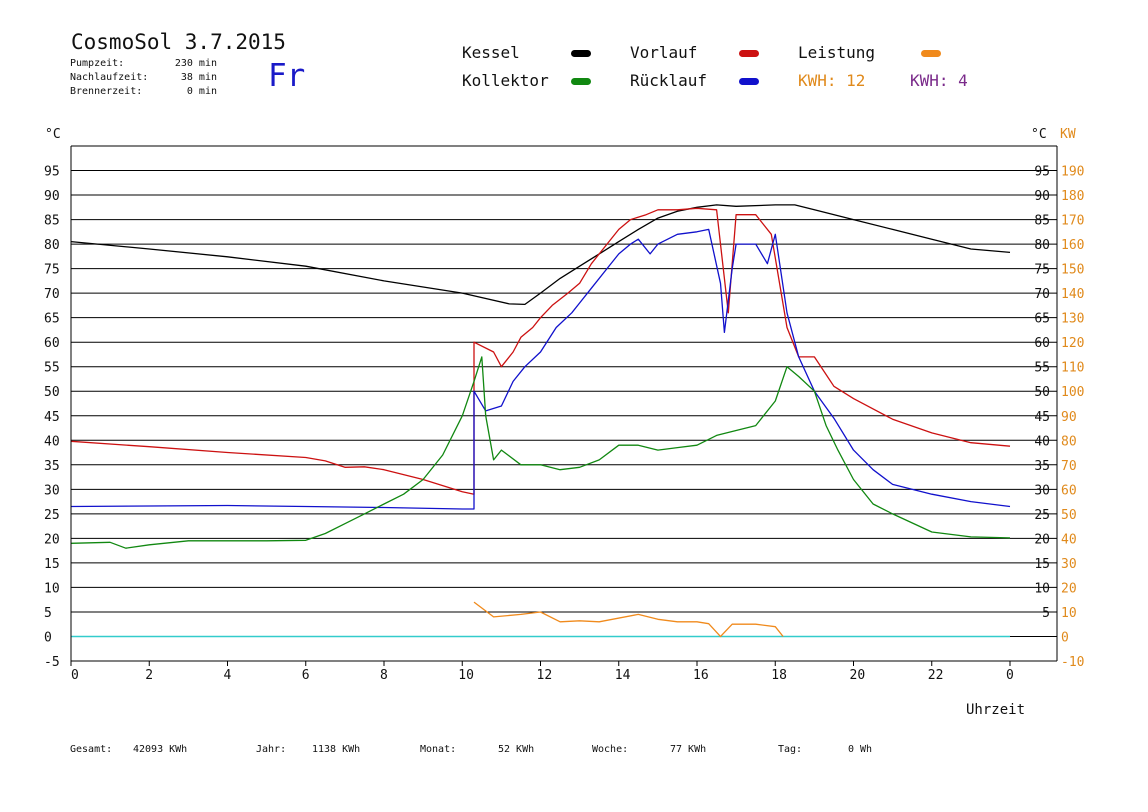  What do you see at coordinates (52, 539) in the screenshot?
I see `y-tick-left: 20` at bounding box center [52, 539].